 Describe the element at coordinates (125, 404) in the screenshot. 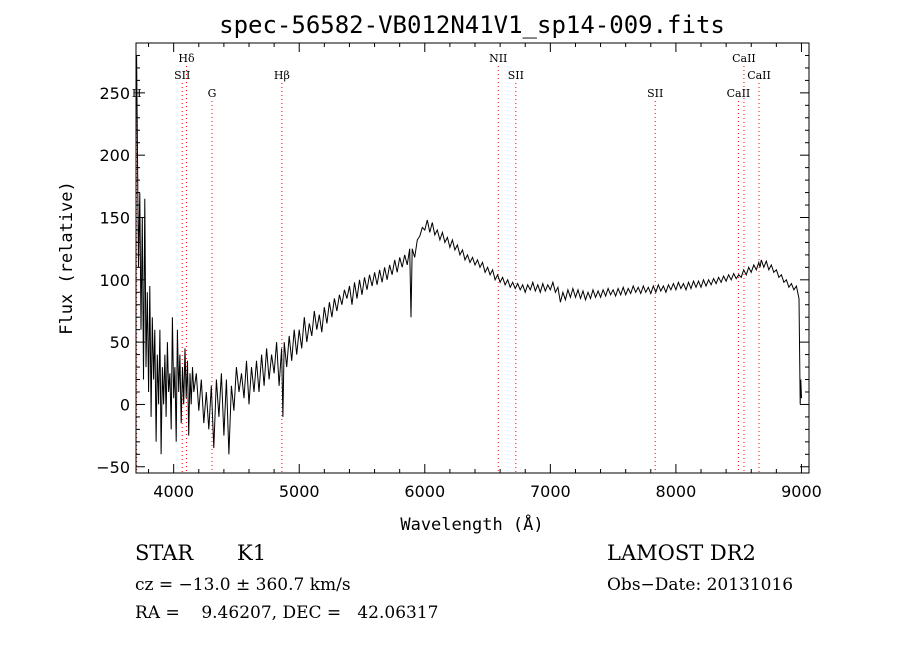

I see `y-tick-label: 0` at that location.